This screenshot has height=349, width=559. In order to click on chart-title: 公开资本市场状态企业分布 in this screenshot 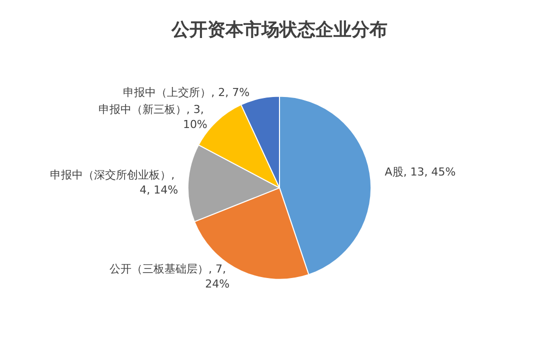, I will do `click(279, 30)`.